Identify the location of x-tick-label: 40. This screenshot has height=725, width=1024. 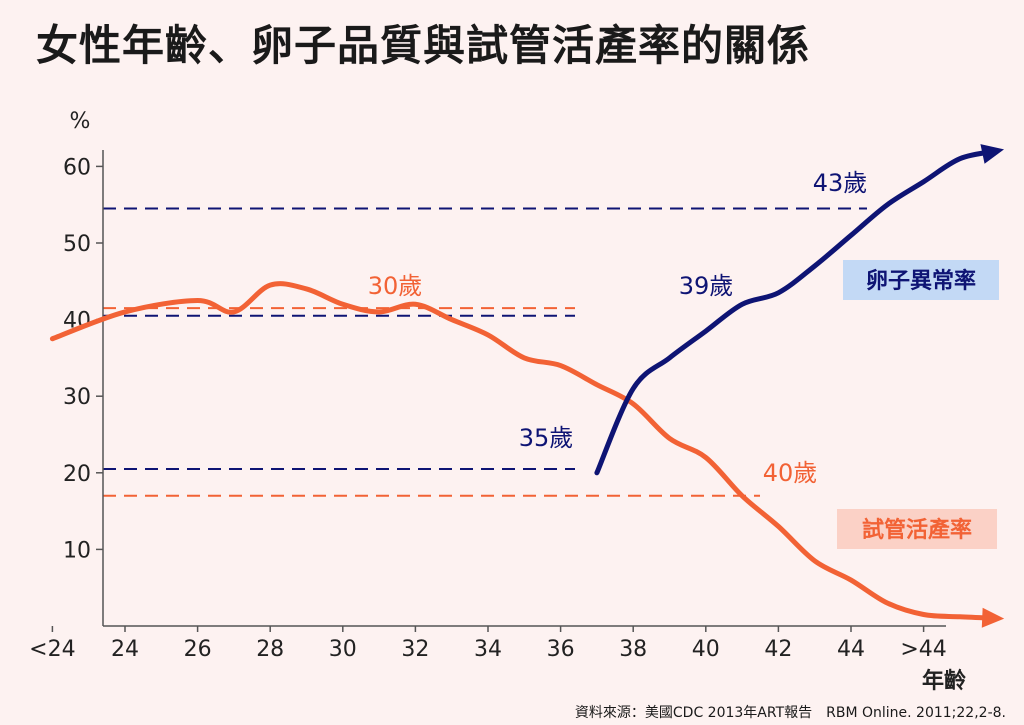
(706, 649).